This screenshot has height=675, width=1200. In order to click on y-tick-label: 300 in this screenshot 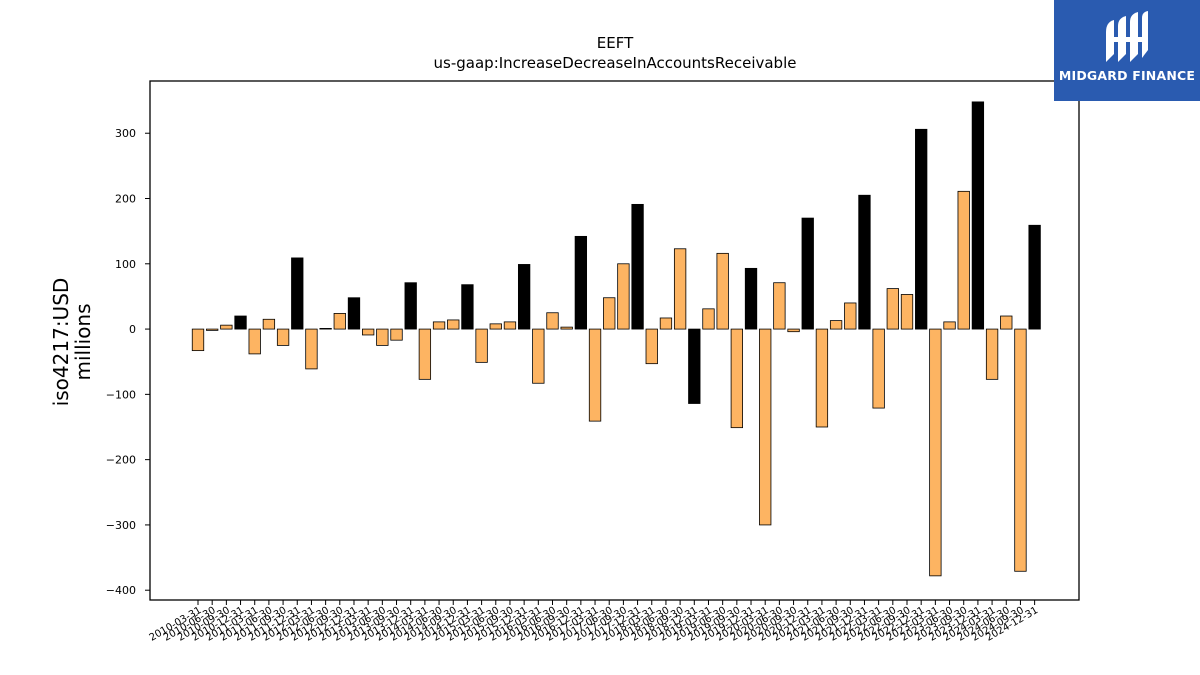, I will do `click(125, 133)`.